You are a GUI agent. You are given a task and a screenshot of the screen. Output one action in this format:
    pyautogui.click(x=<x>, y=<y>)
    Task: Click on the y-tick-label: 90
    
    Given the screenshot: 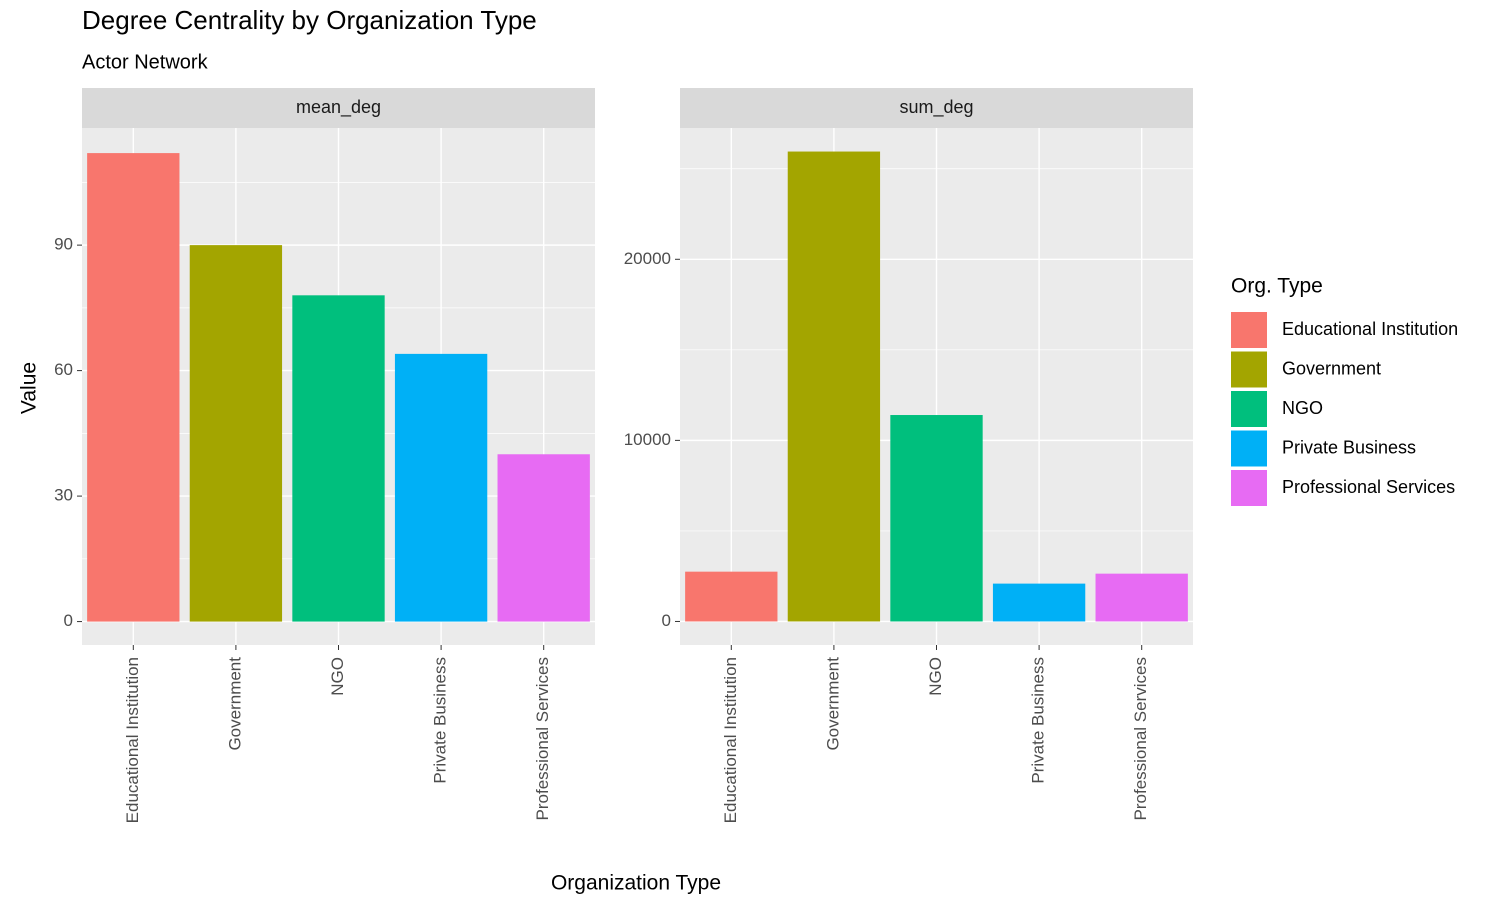 What is the action you would take?
    pyautogui.click(x=63, y=244)
    